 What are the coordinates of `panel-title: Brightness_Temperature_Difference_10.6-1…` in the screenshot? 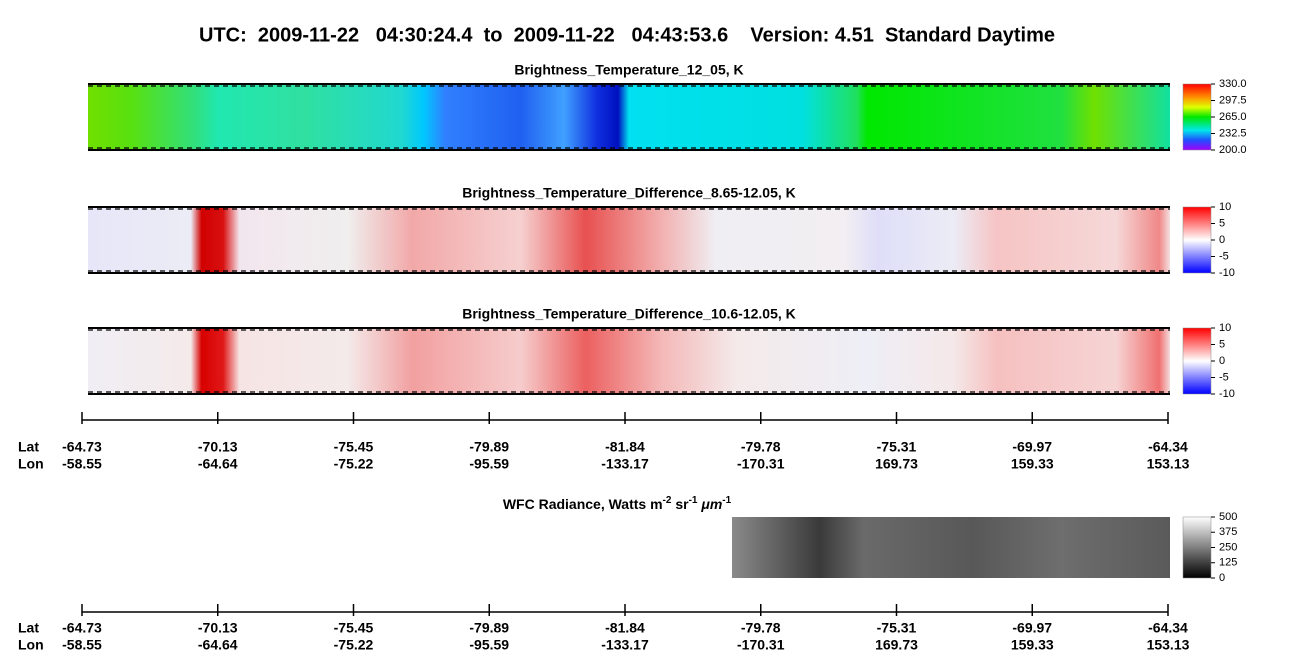 It's located at (629, 314).